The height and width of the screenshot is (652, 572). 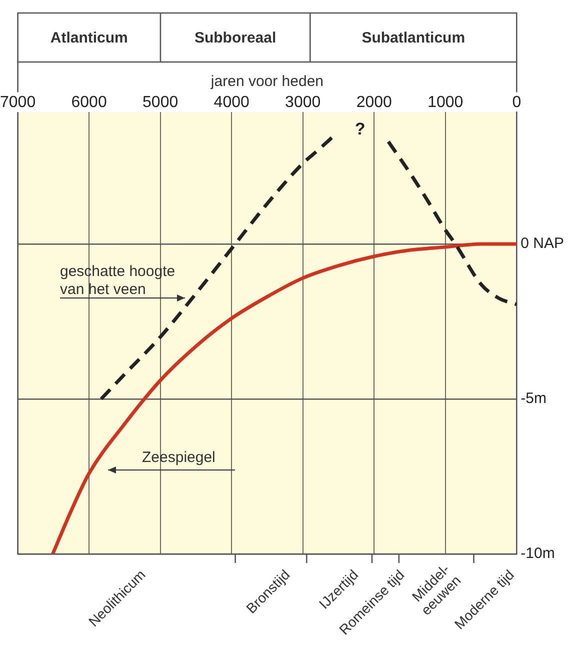 I want to click on annotation: ?, so click(x=360, y=129).